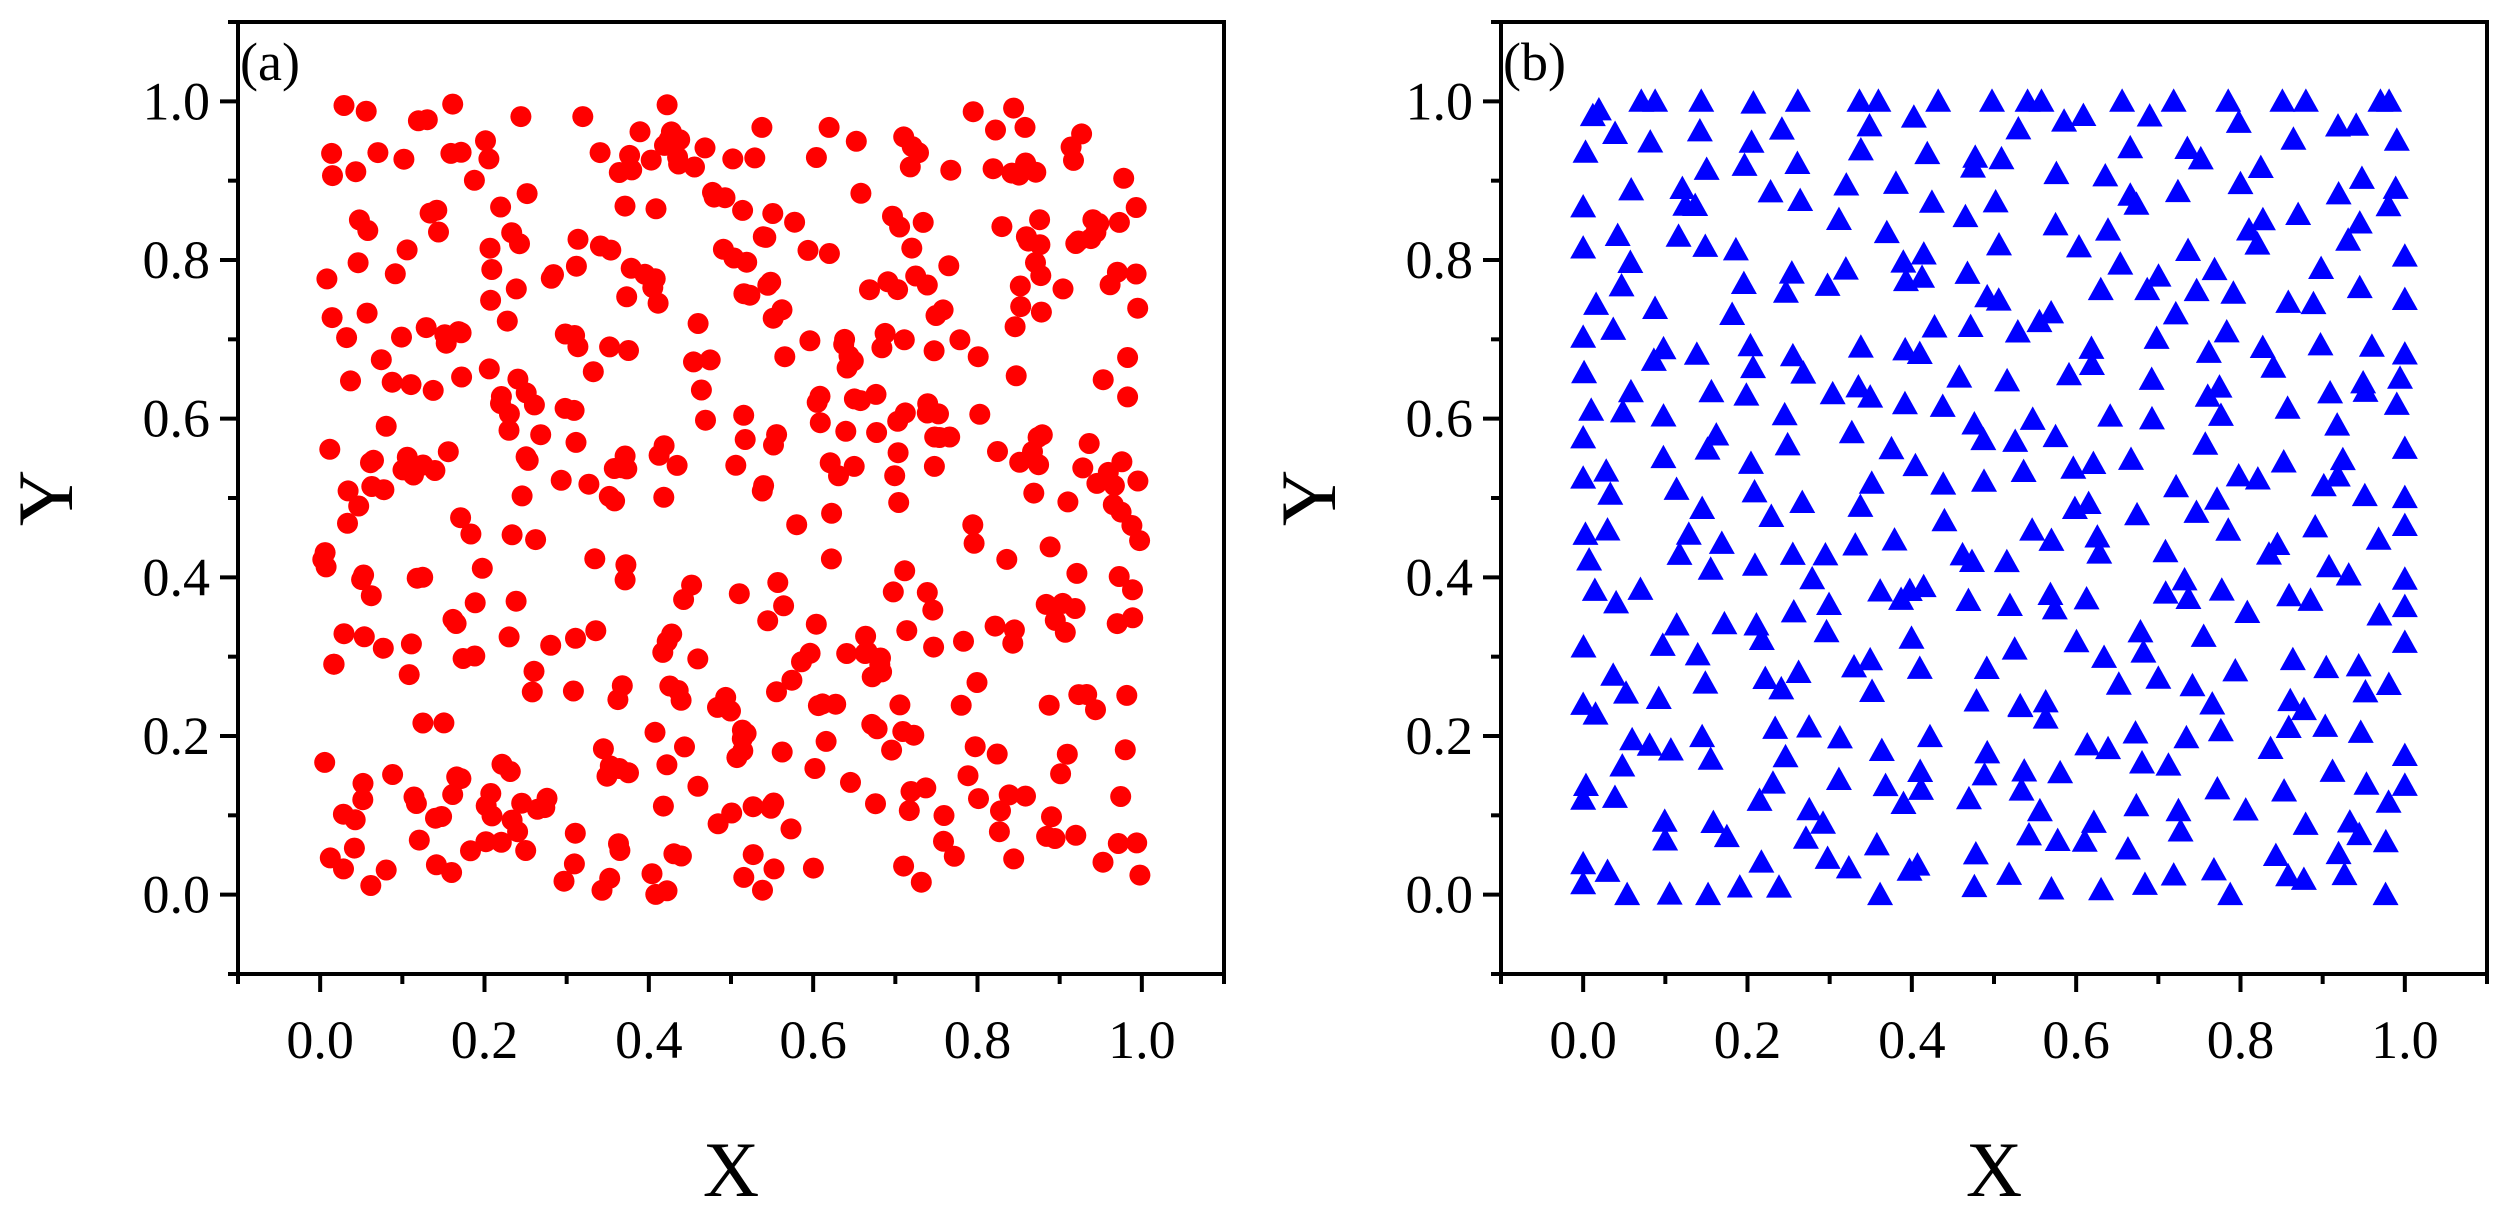 This screenshot has width=2499, height=1211. What do you see at coordinates (190, 498) in the screenshot?
I see `panel-a-y-ticks: 0.0 0.2 0.4 0.6 0.8 1.0` at bounding box center [190, 498].